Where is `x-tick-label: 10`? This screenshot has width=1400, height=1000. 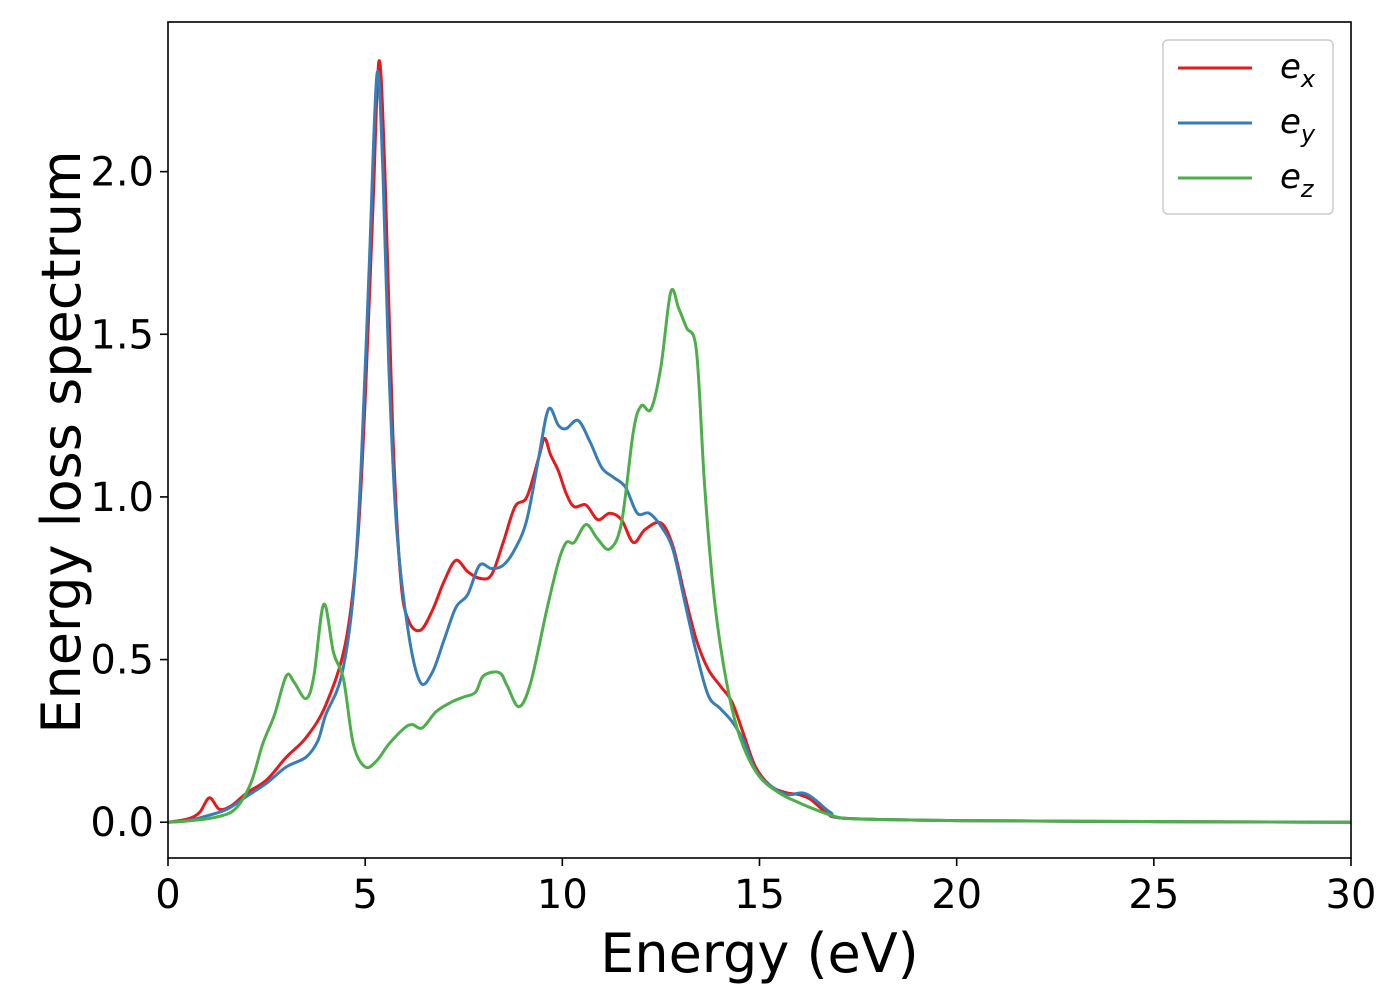
x-tick-label: 10 is located at coordinates (562, 895).